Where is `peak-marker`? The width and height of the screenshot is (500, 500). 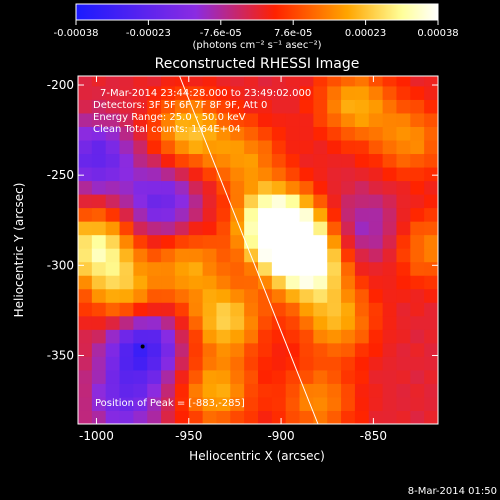
peak-marker is located at coordinates (142, 346).